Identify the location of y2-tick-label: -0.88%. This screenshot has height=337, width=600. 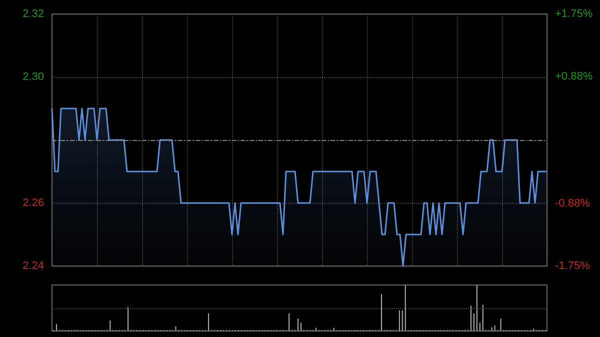
(572, 203).